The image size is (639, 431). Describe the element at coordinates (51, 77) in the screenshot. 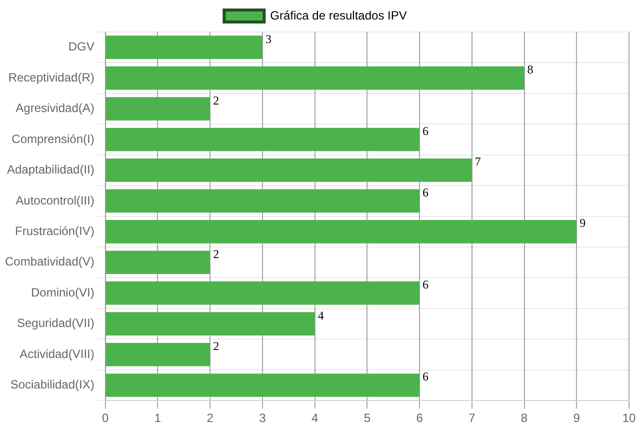

I see `y-tick-label: Receptividad(R)` at that location.